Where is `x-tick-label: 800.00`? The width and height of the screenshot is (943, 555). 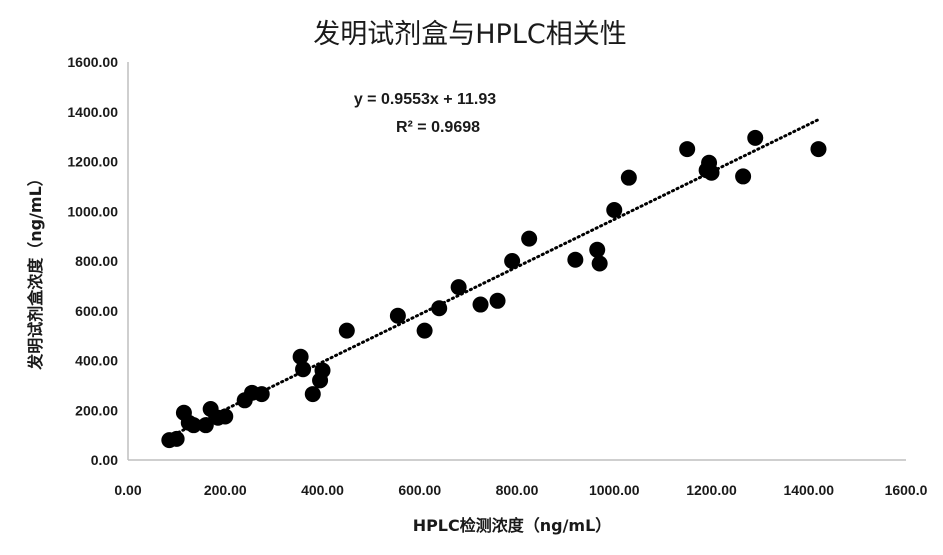
x-tick-label: 800.00 is located at coordinates (517, 490).